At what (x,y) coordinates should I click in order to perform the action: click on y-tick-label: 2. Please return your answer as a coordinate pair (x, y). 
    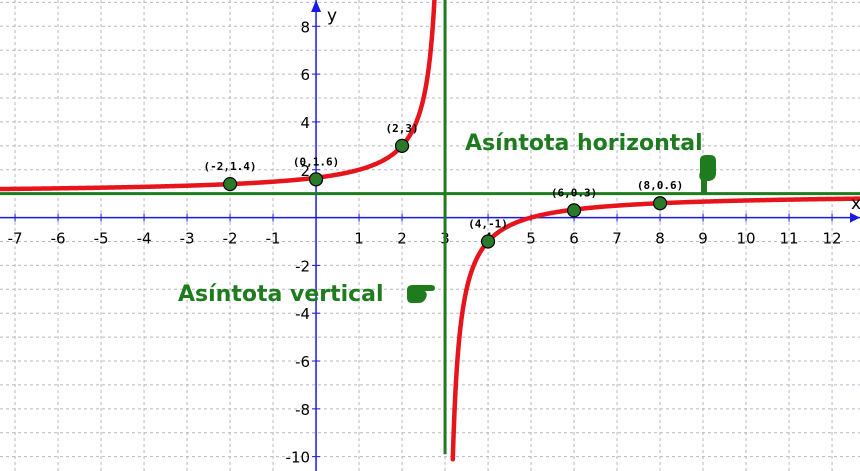
    Looking at the image, I should click on (306, 171).